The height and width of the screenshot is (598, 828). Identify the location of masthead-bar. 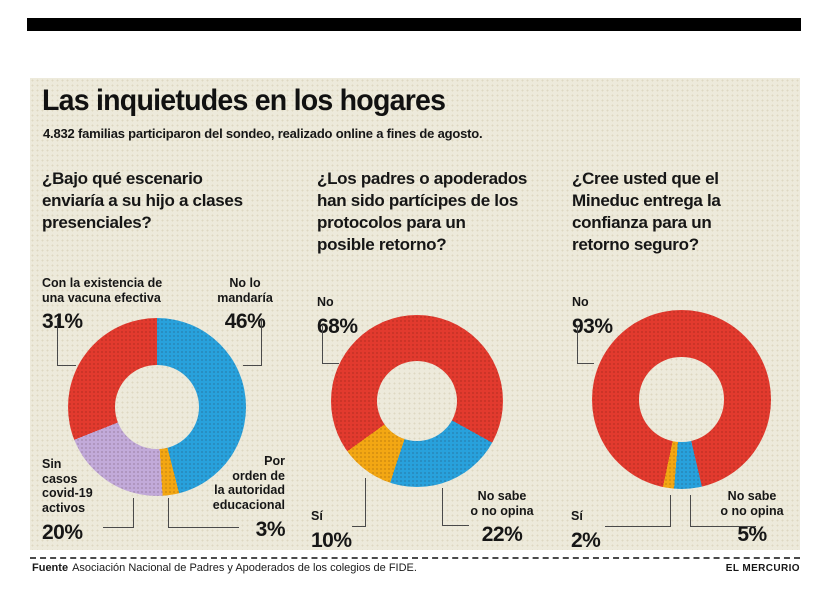
(414, 24).